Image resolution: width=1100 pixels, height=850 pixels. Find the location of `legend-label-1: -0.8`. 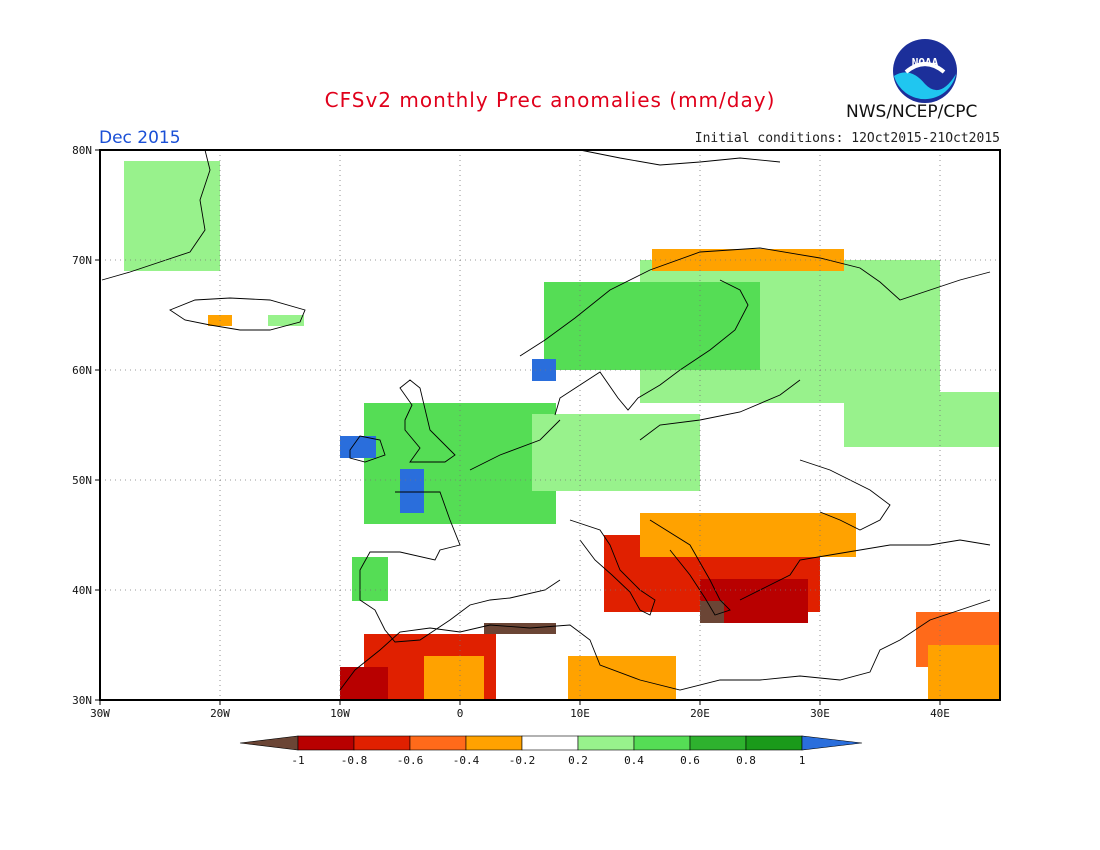

legend-label-1: -0.8 is located at coordinates (354, 760).